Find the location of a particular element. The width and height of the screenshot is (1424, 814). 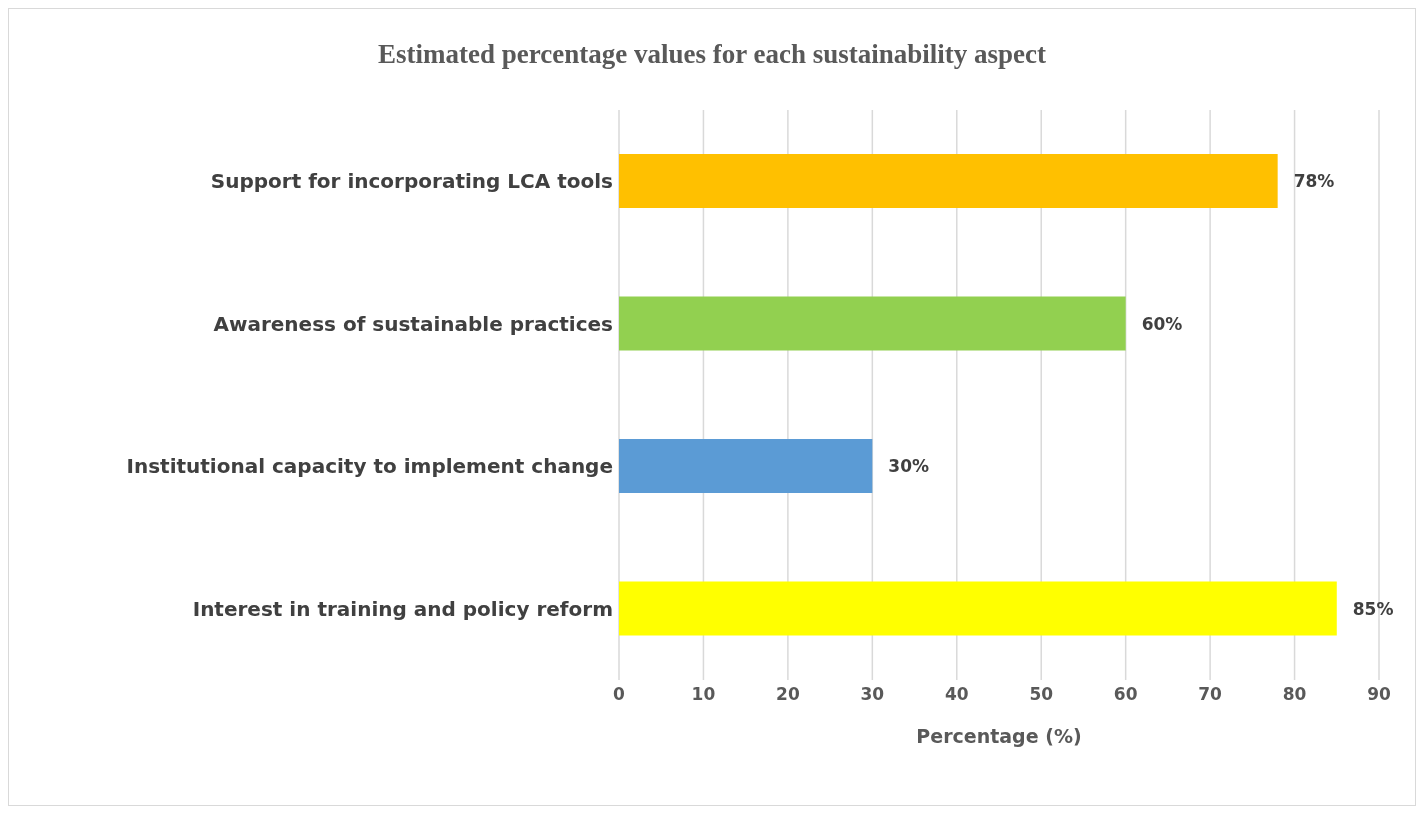

x-tick-label: 10 is located at coordinates (703, 694).